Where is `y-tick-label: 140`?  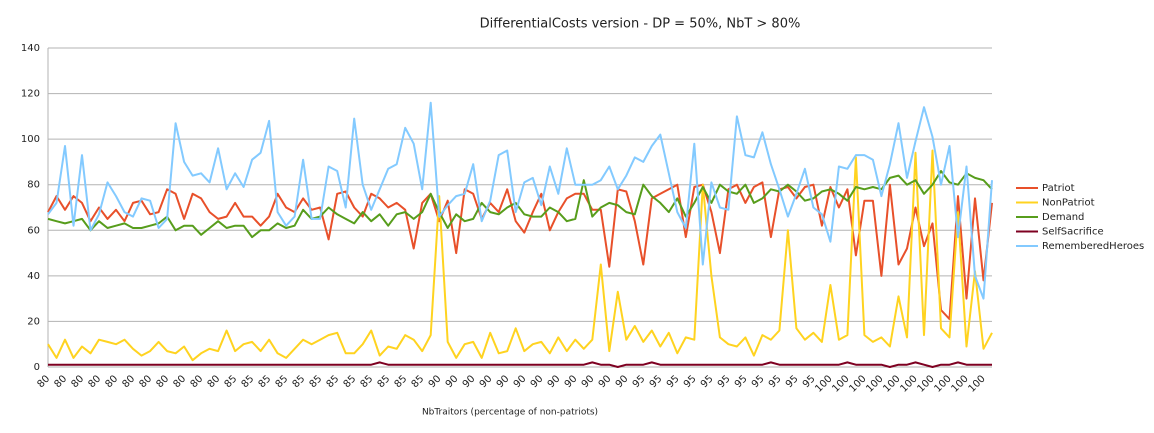
y-tick-label: 140 is located at coordinates (30, 48).